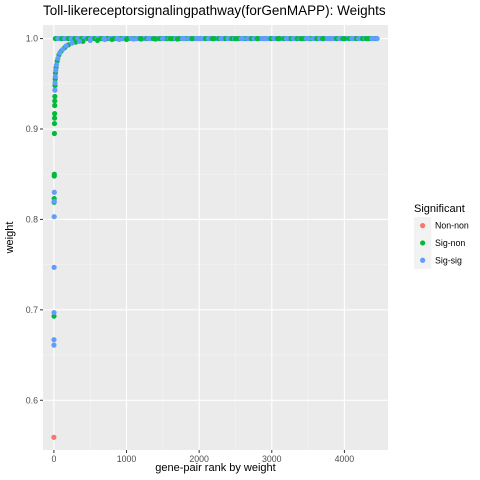 This screenshot has width=480, height=480. What do you see at coordinates (345, 459) in the screenshot?
I see `x-tick-label: 4000` at bounding box center [345, 459].